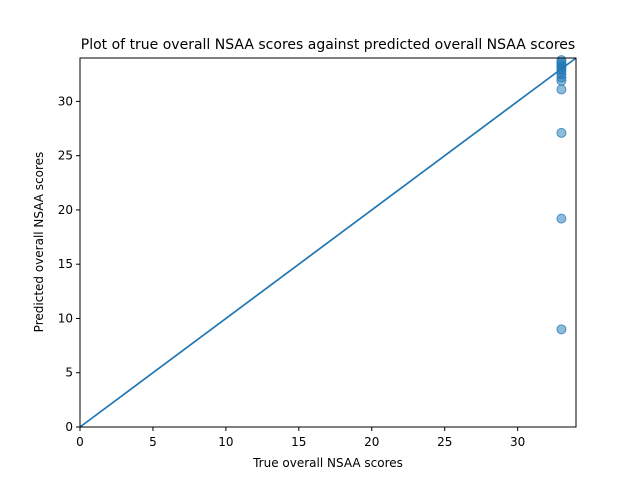 This screenshot has width=640, height=480. Describe the element at coordinates (69, 373) in the screenshot. I see `y-tick-label: 5` at that location.